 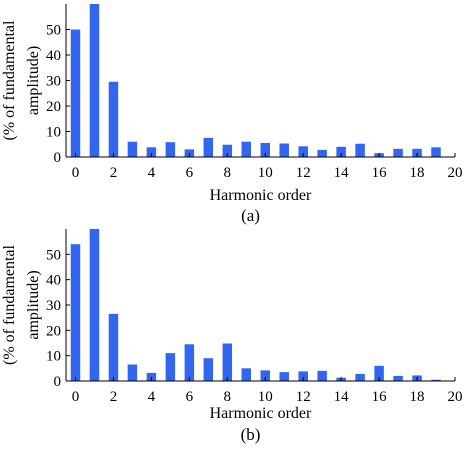 I want to click on panel-b-x-tick-label-10: 10, so click(x=265, y=397).